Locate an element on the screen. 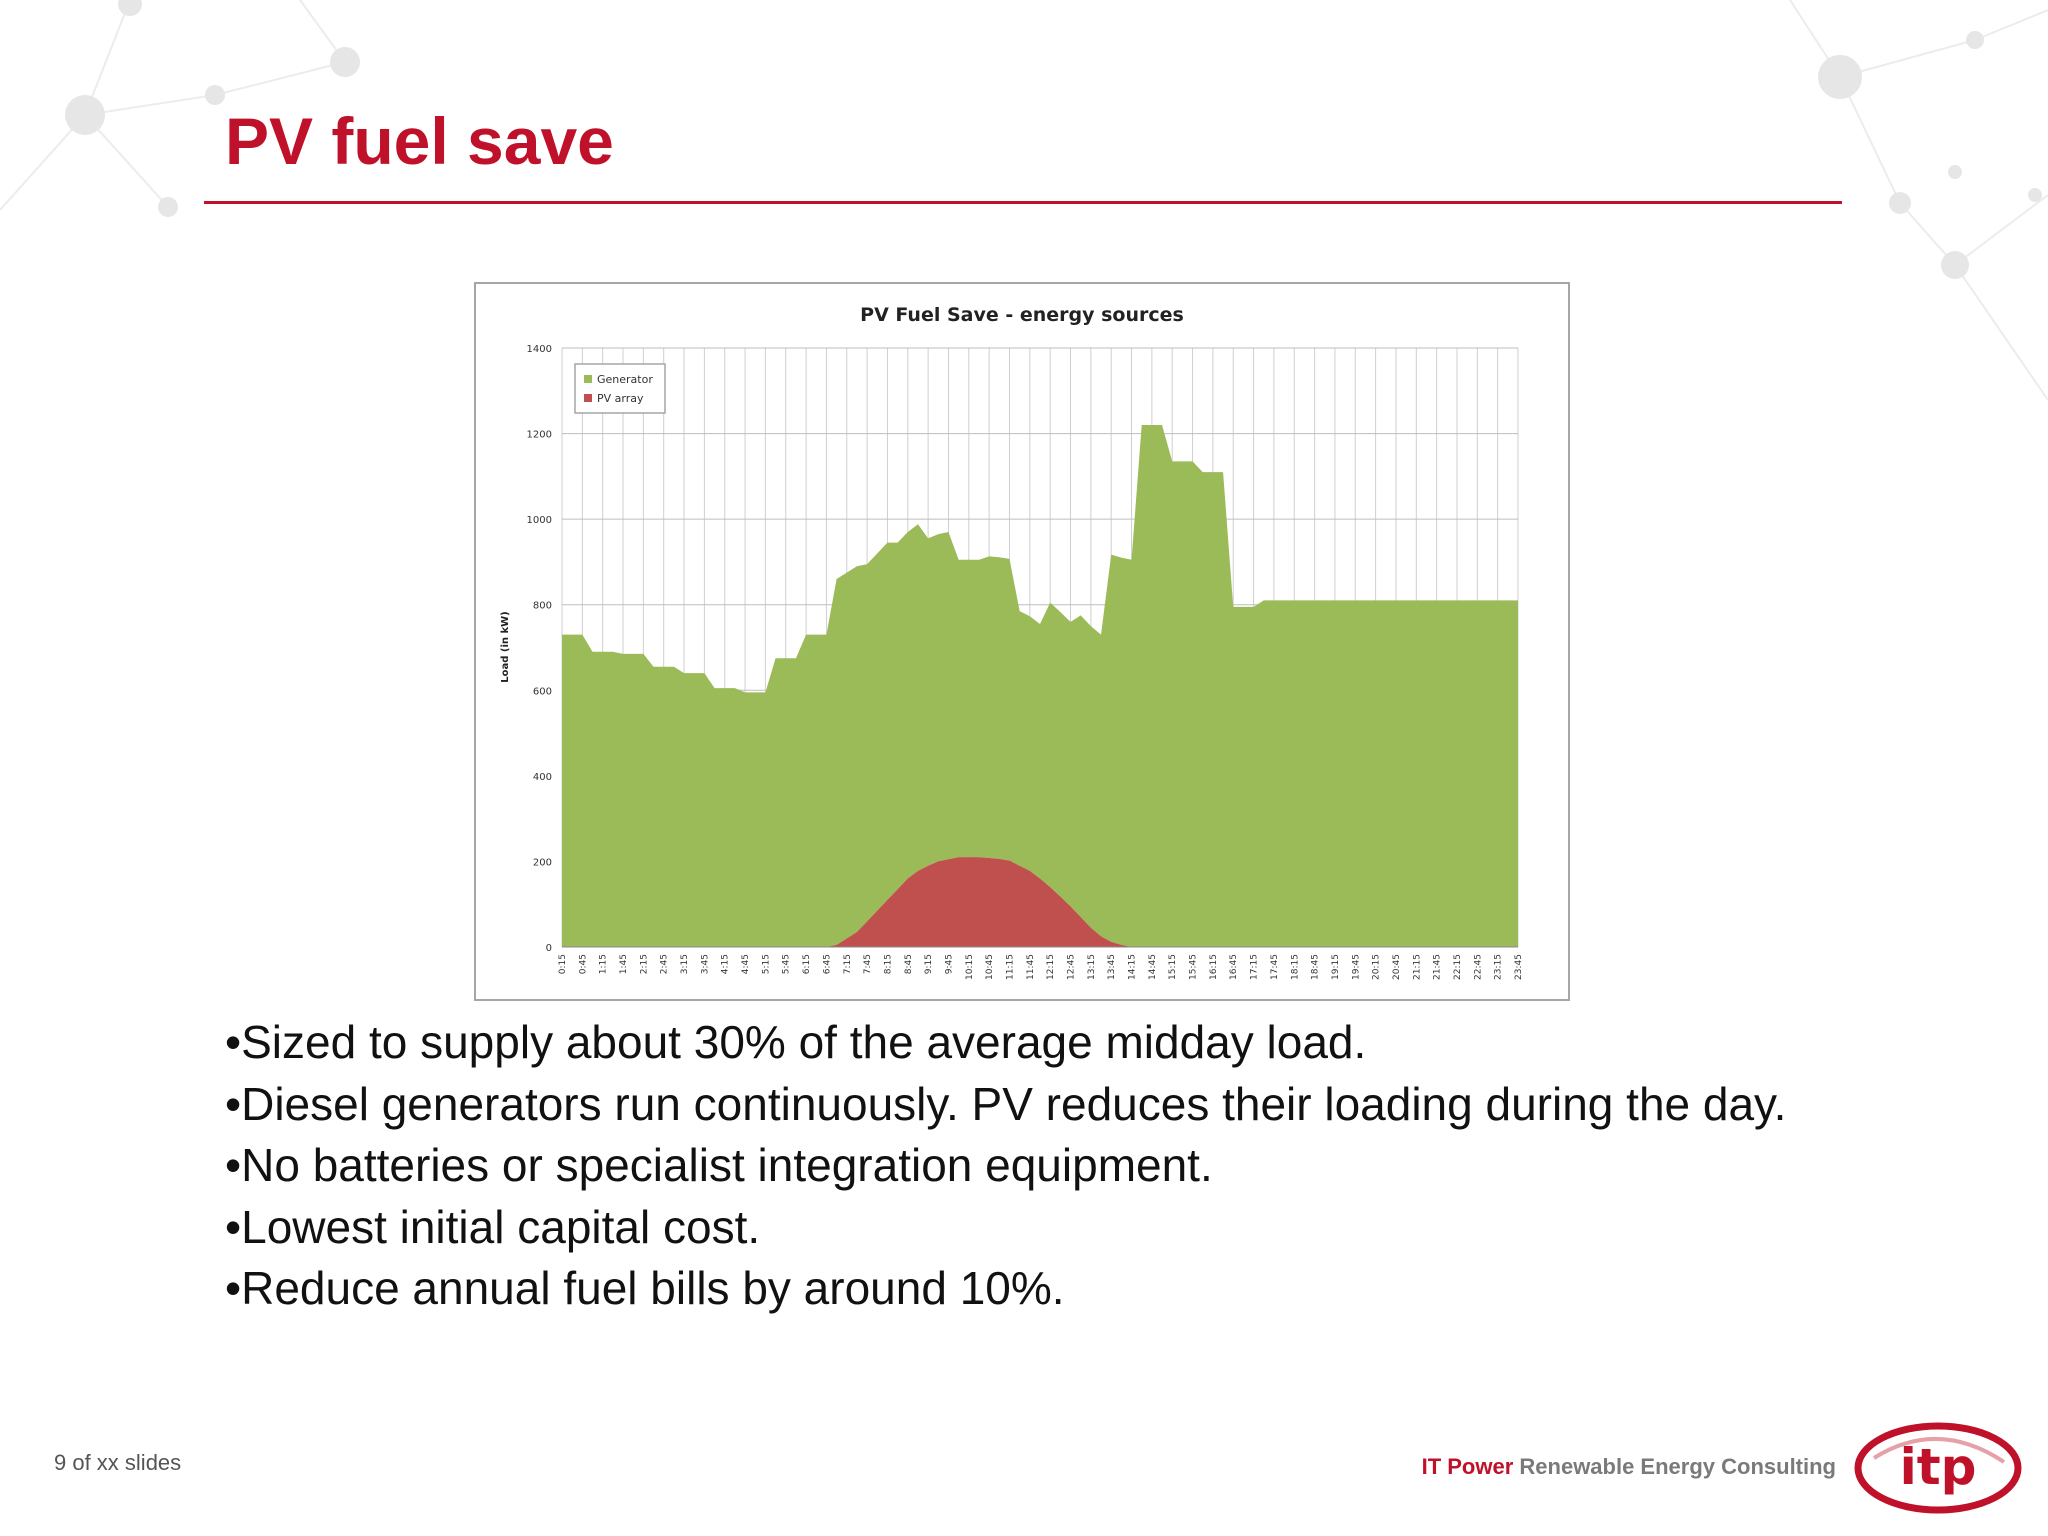 The height and width of the screenshot is (1536, 2048). x-tick-label: 13:45 is located at coordinates (1112, 967).